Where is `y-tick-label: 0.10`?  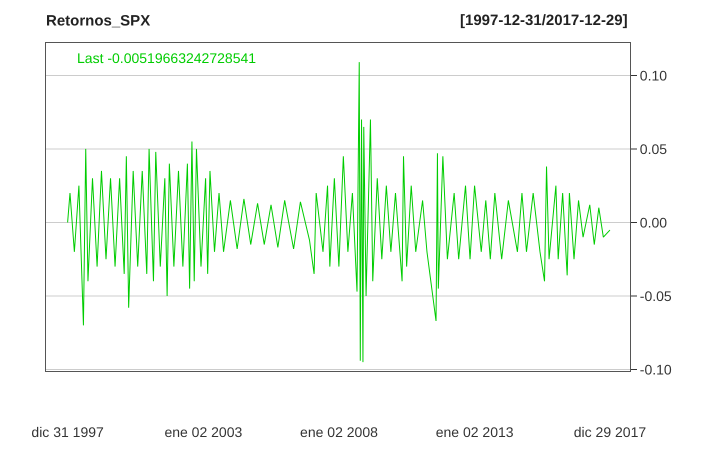
y-tick-label: 0.10 is located at coordinates (654, 75).